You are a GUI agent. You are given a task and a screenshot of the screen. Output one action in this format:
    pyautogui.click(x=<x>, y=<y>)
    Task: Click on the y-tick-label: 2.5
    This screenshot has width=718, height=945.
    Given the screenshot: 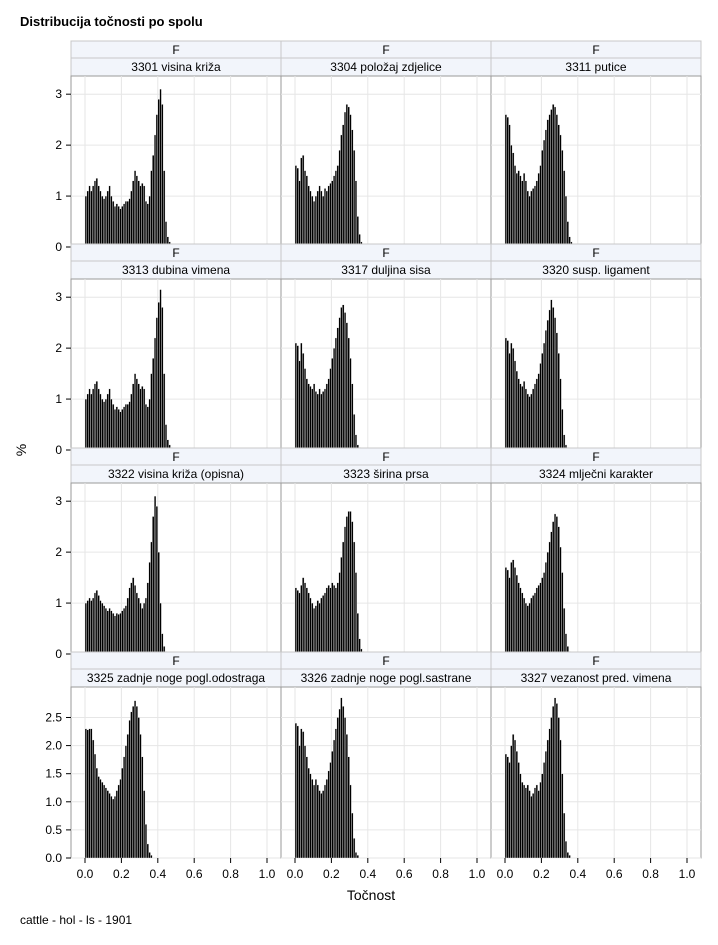 What is the action you would take?
    pyautogui.click(x=53, y=717)
    